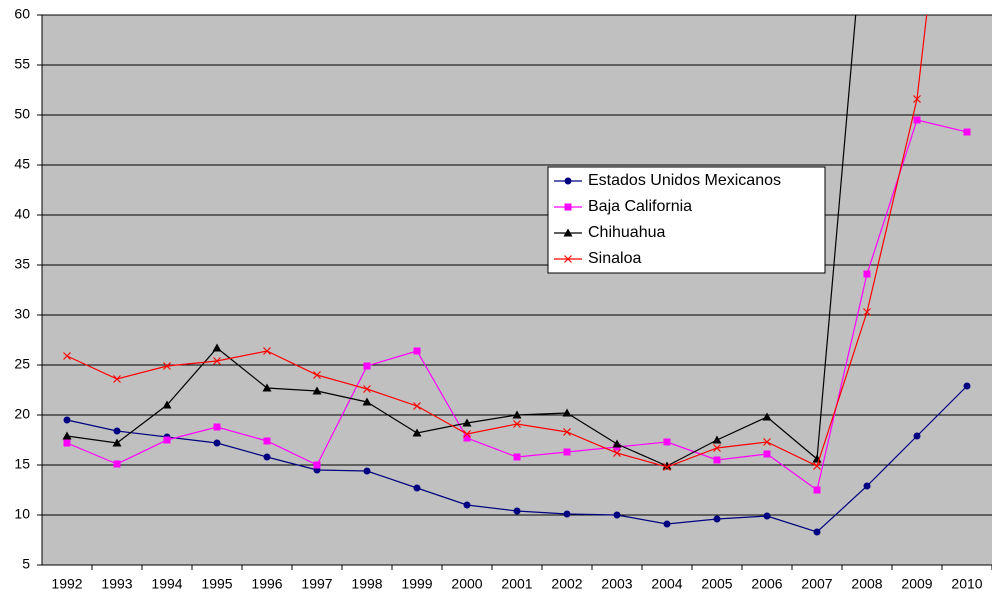 The height and width of the screenshot is (605, 992). What do you see at coordinates (22, 314) in the screenshot?
I see `y-tick-label: 30` at bounding box center [22, 314].